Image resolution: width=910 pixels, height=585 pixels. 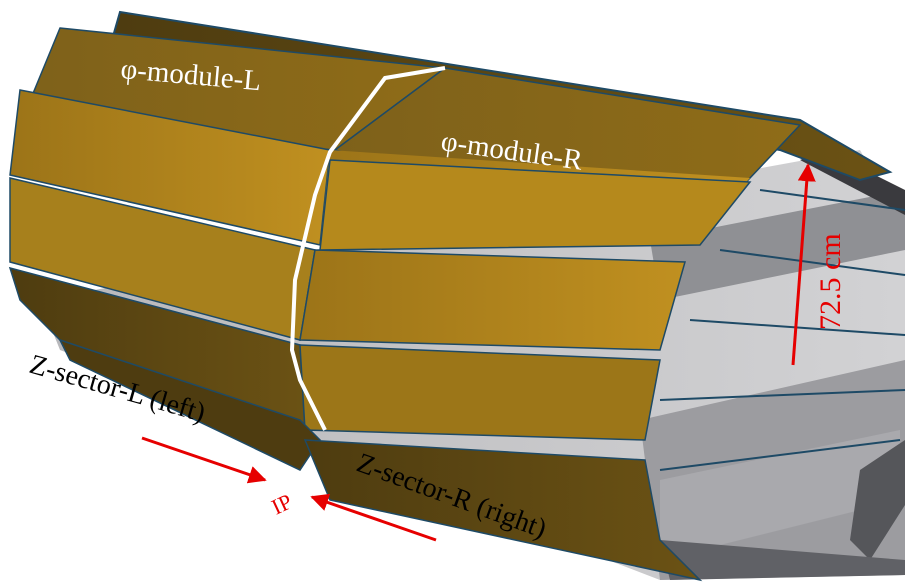 What do you see at coordinates (503, 510) in the screenshot?
I see `panel-bottom-right` at bounding box center [503, 510].